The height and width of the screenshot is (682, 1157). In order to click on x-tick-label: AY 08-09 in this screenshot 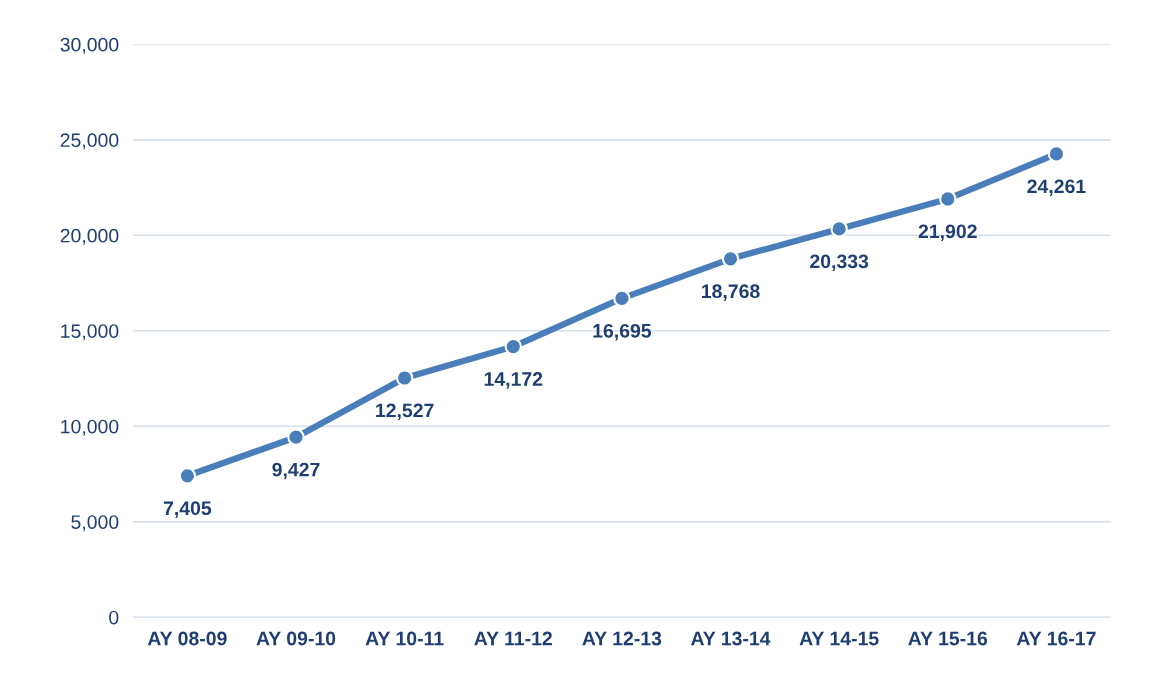, I will do `click(187, 638)`.